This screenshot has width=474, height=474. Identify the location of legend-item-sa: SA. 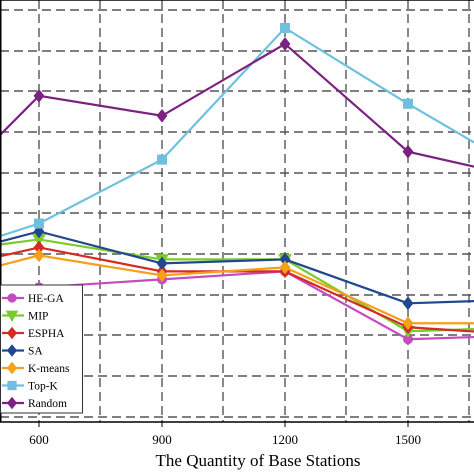
(22, 351).